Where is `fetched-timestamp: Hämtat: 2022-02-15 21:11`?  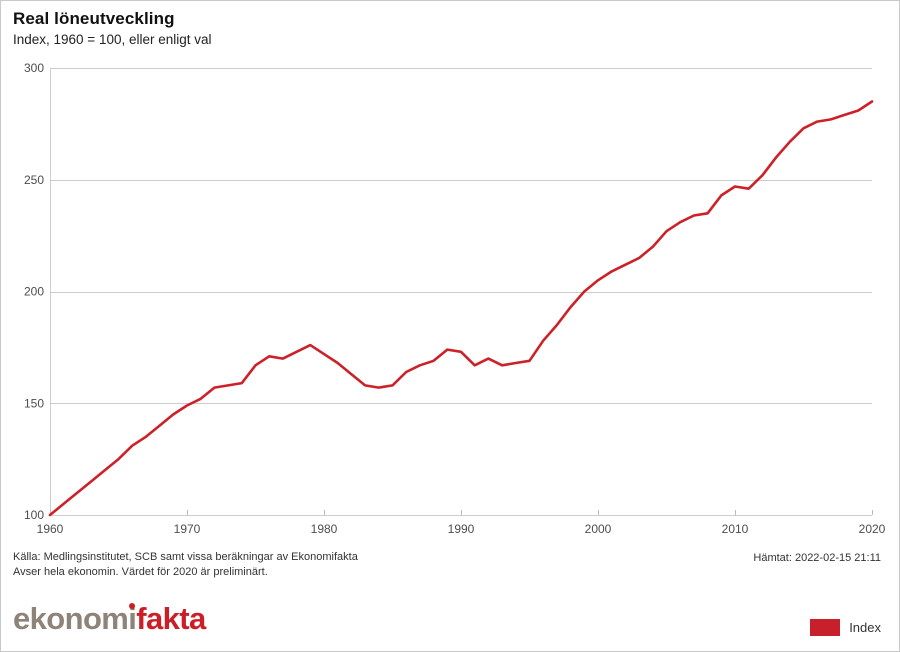
fetched-timestamp: Hämtat: 2022-02-15 21:11 is located at coordinates (817, 558).